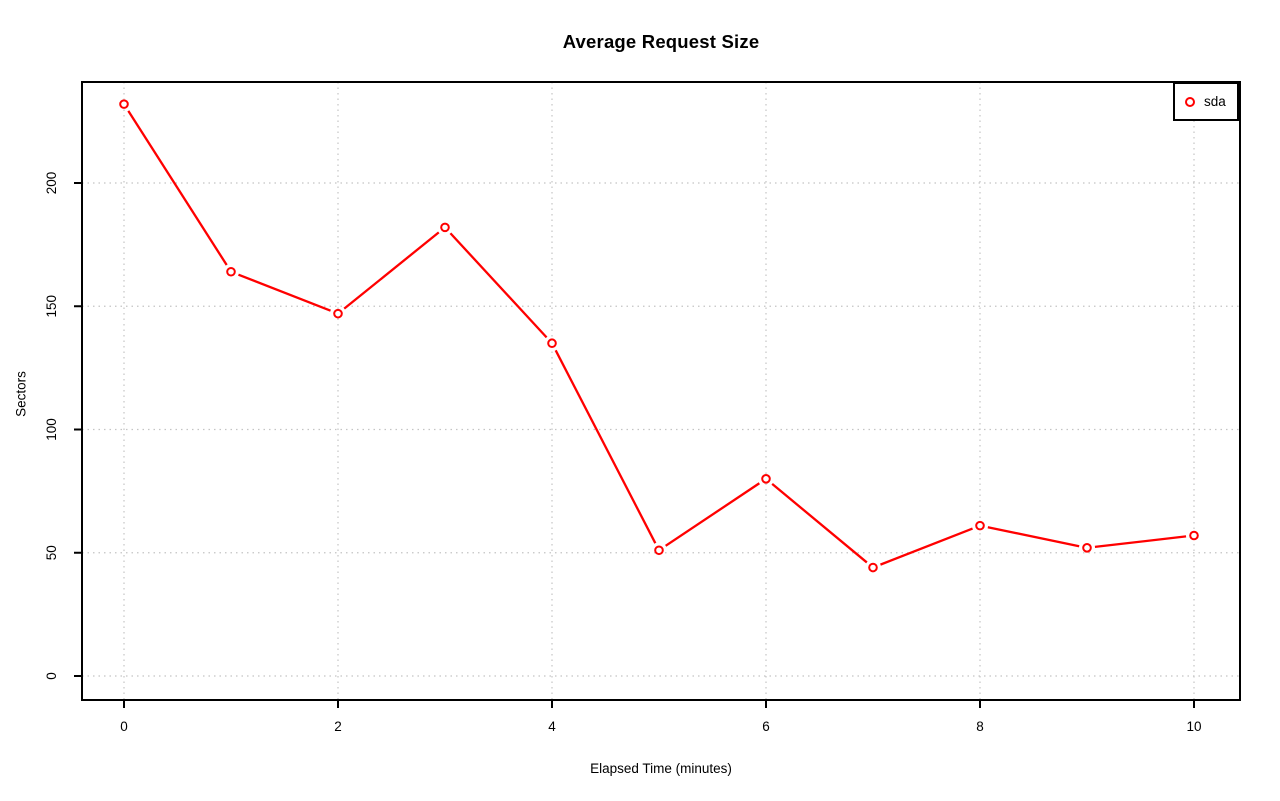 The image size is (1280, 801). Describe the element at coordinates (51, 306) in the screenshot. I see `y-tick-label: 150` at that location.